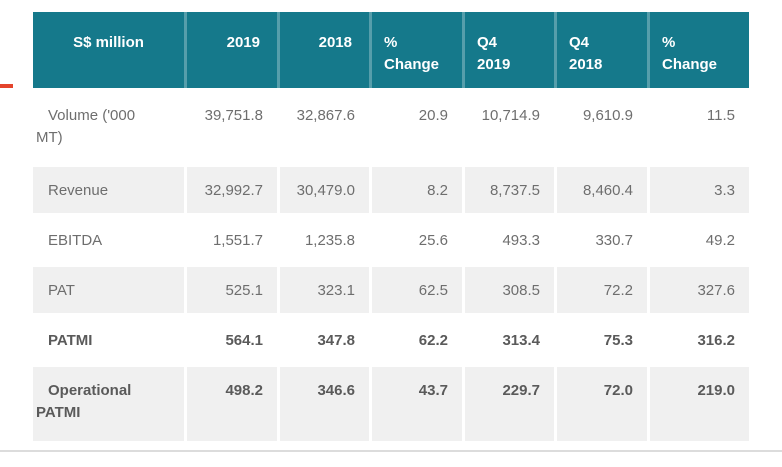  I want to click on value-q4-2019: 493.3, so click(511, 240).